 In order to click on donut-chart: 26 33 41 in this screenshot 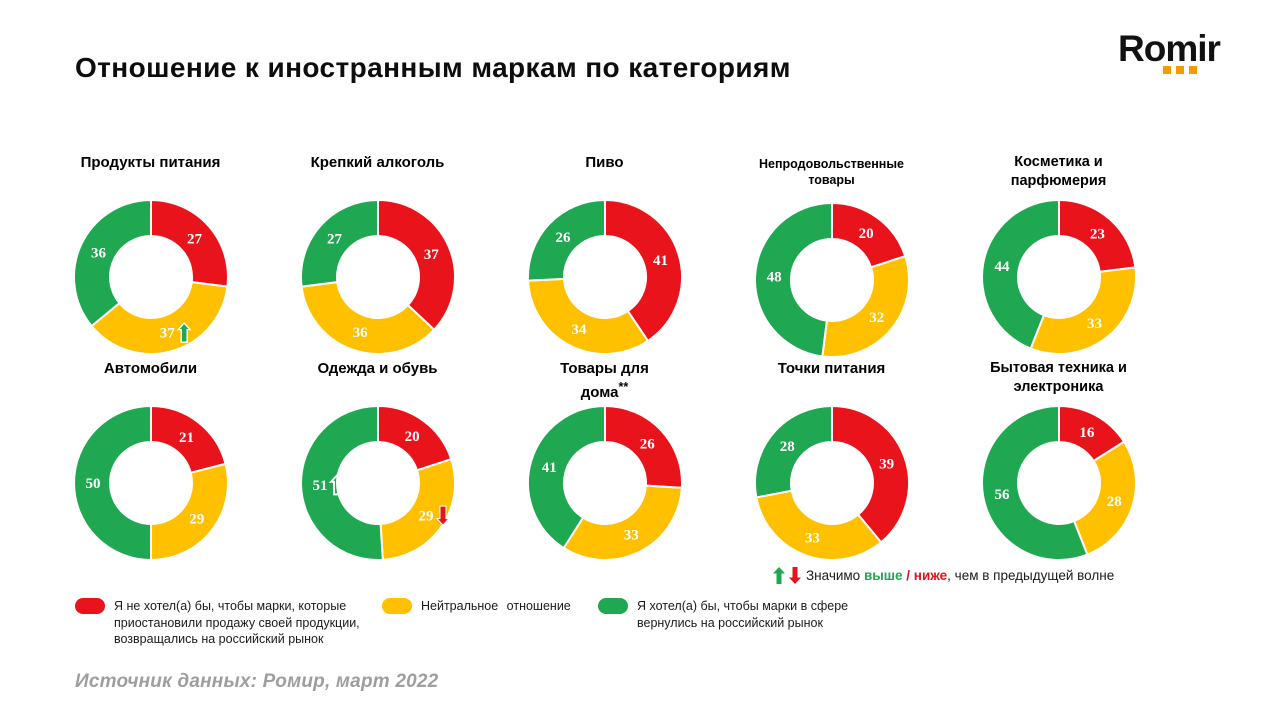, I will do `click(604, 483)`.